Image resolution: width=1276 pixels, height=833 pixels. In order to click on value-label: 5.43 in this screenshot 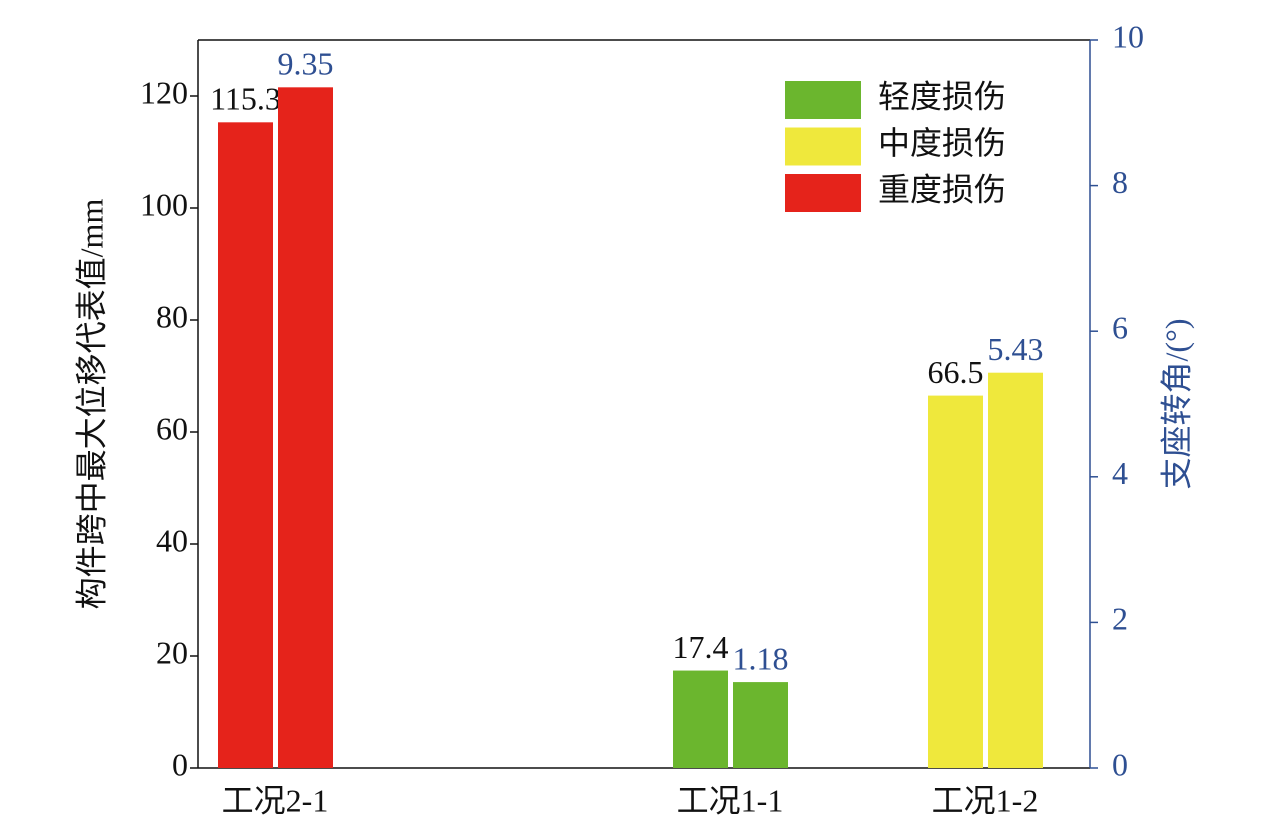, I will do `click(1016, 349)`.